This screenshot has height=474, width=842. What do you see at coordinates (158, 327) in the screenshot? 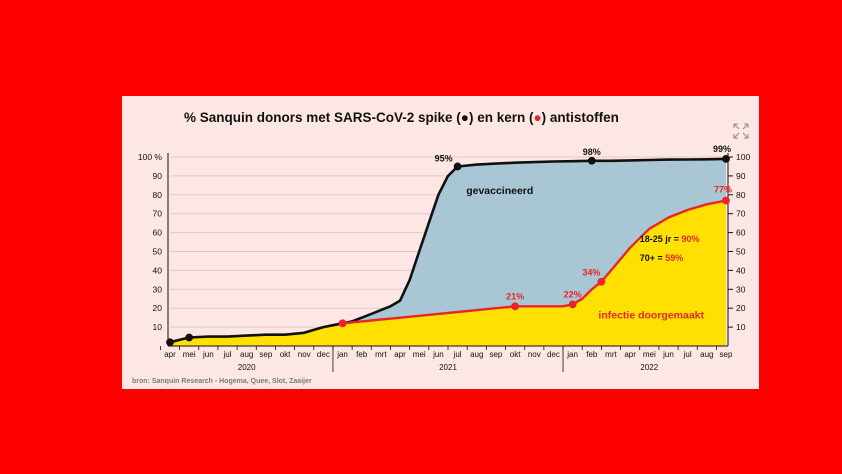
I see `y-tick-label-left: 10` at bounding box center [158, 327].